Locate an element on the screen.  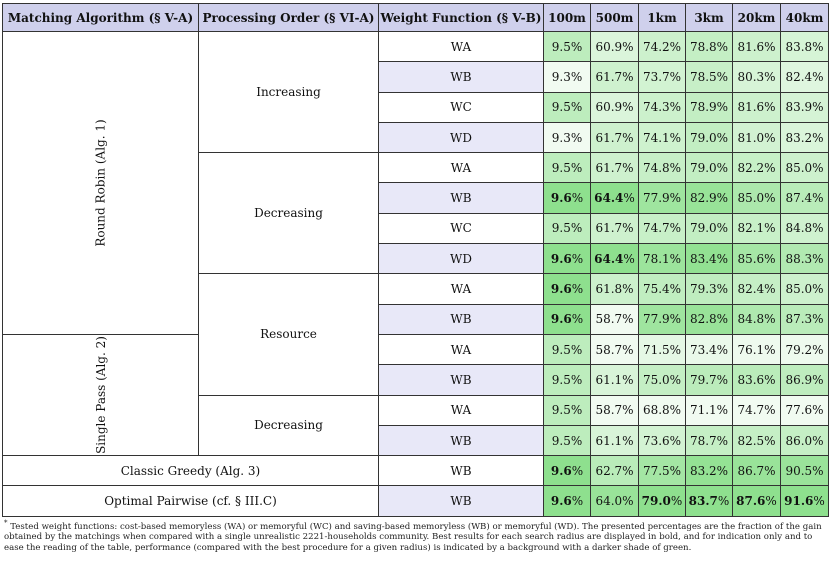
order-cell-decreasing-sp: Decreasing is located at coordinates (288, 425).